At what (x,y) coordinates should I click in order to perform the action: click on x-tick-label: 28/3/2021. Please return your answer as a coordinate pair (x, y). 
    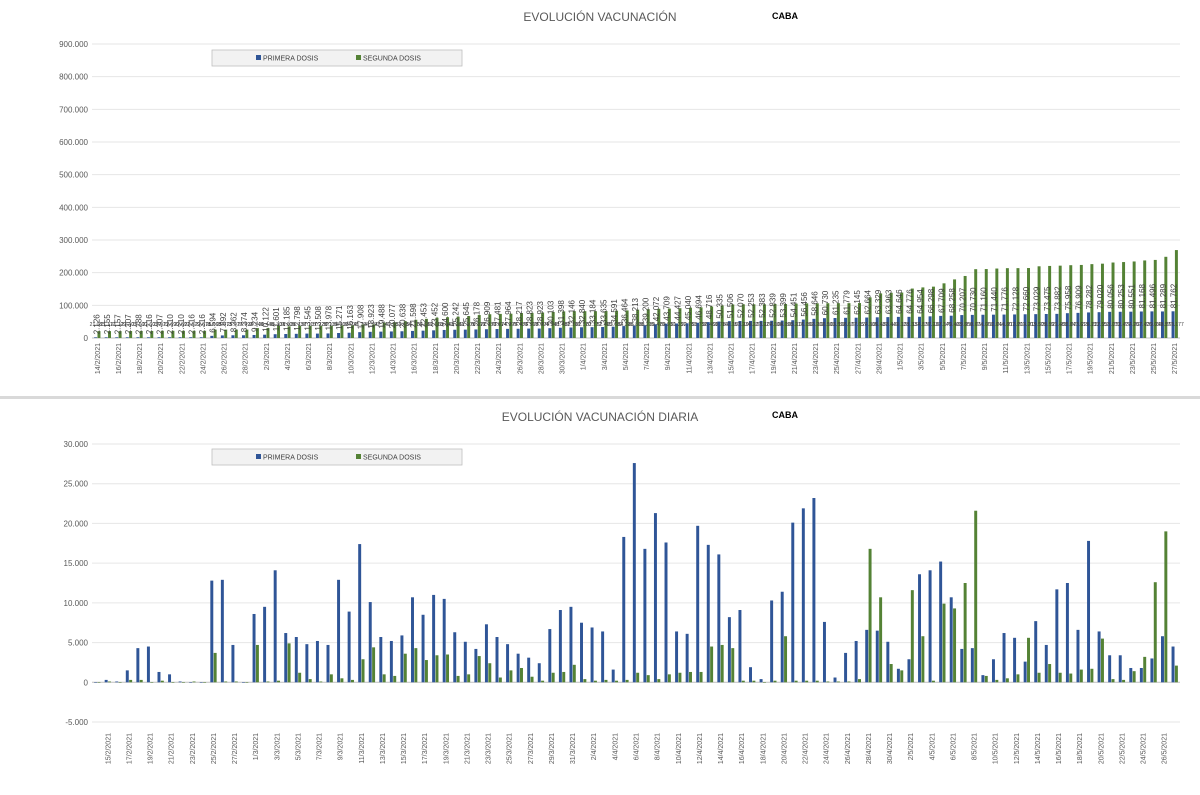
    Looking at the image, I should click on (541, 358).